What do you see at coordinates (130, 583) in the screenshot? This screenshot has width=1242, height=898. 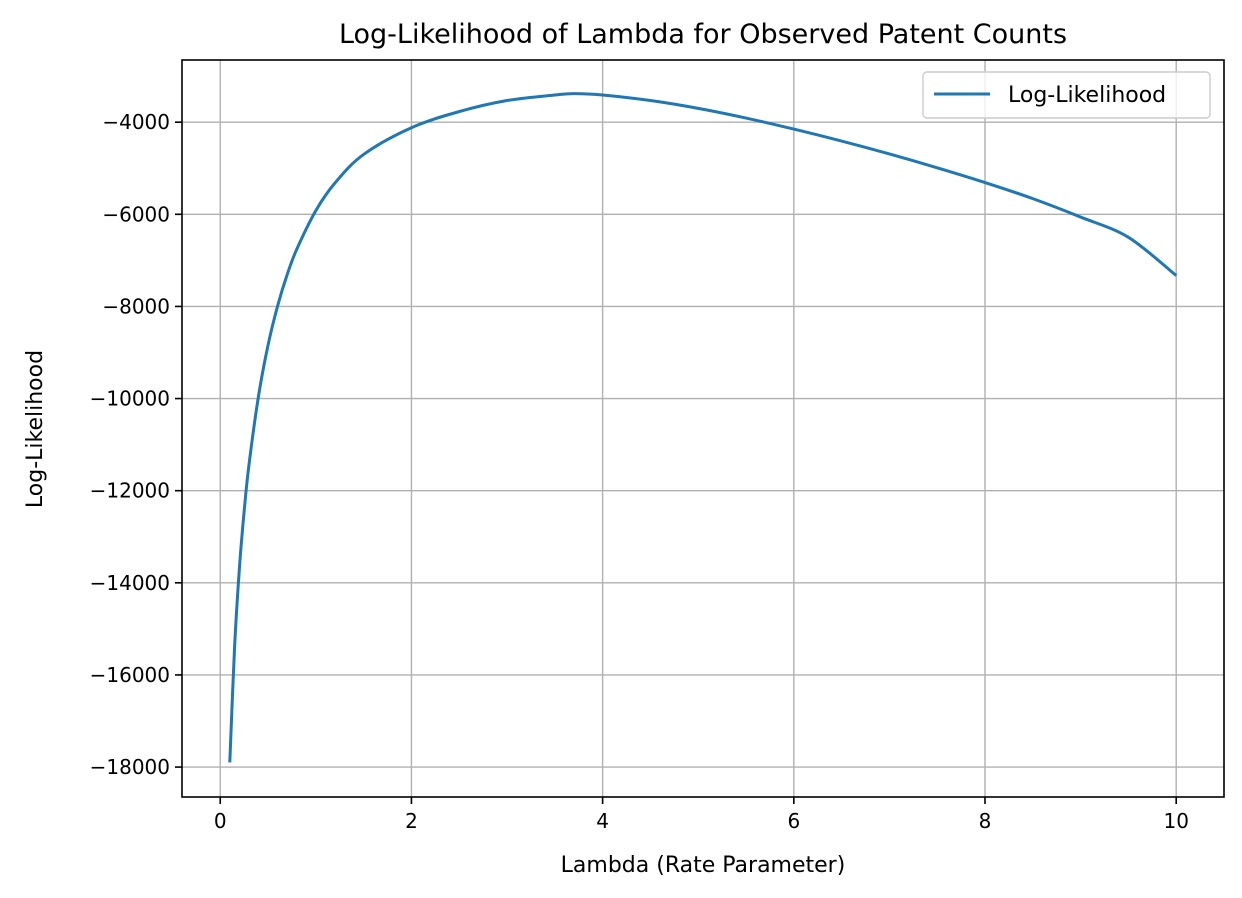 I see `y-tick-label-2: −14000` at bounding box center [130, 583].